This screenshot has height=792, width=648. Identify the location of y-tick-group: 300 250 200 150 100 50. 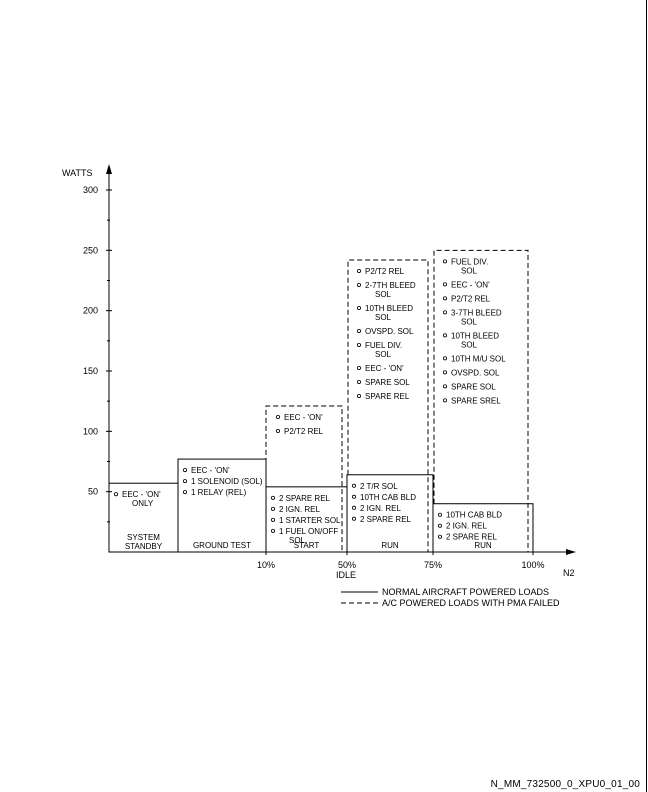
(97, 354).